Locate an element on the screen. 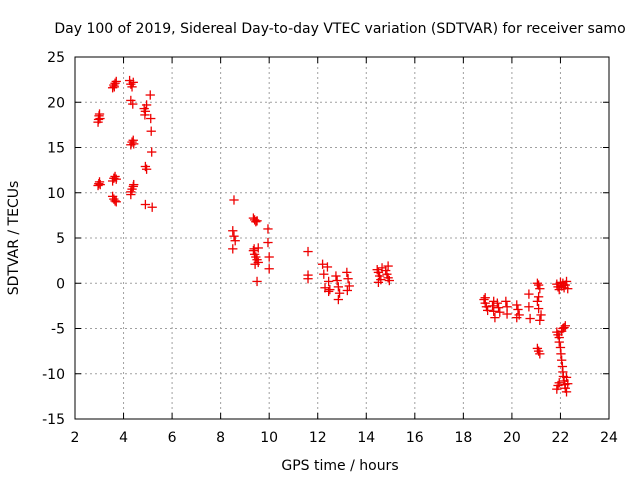 This screenshot has height=480, width=640. x-axis-label: GPS time / hours is located at coordinates (339, 466).